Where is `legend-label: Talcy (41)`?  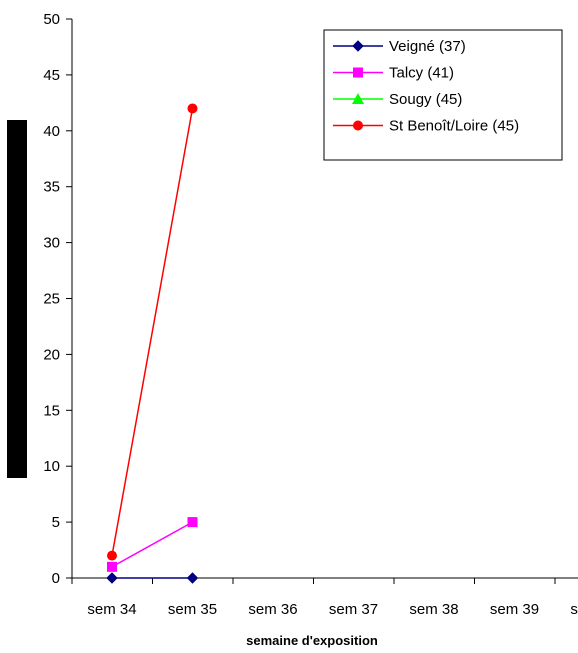 legend-label: Talcy (41) is located at coordinates (421, 73).